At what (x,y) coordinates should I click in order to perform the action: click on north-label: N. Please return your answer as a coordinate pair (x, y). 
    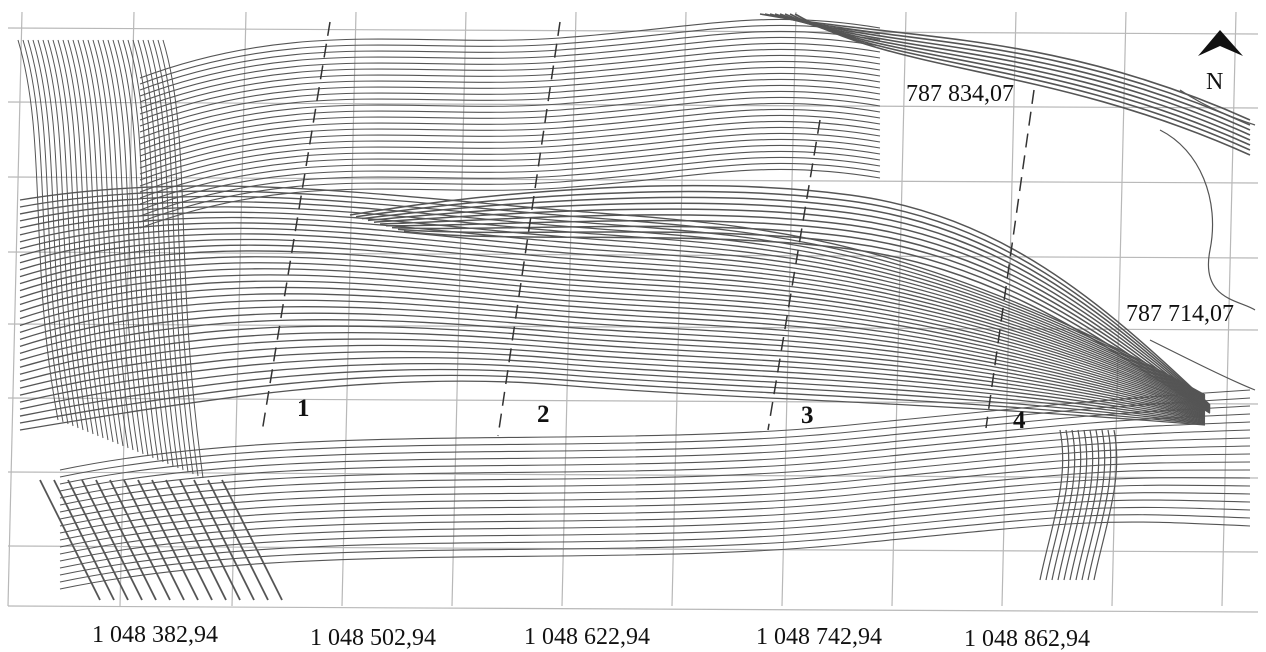
    Looking at the image, I should click on (1215, 82).